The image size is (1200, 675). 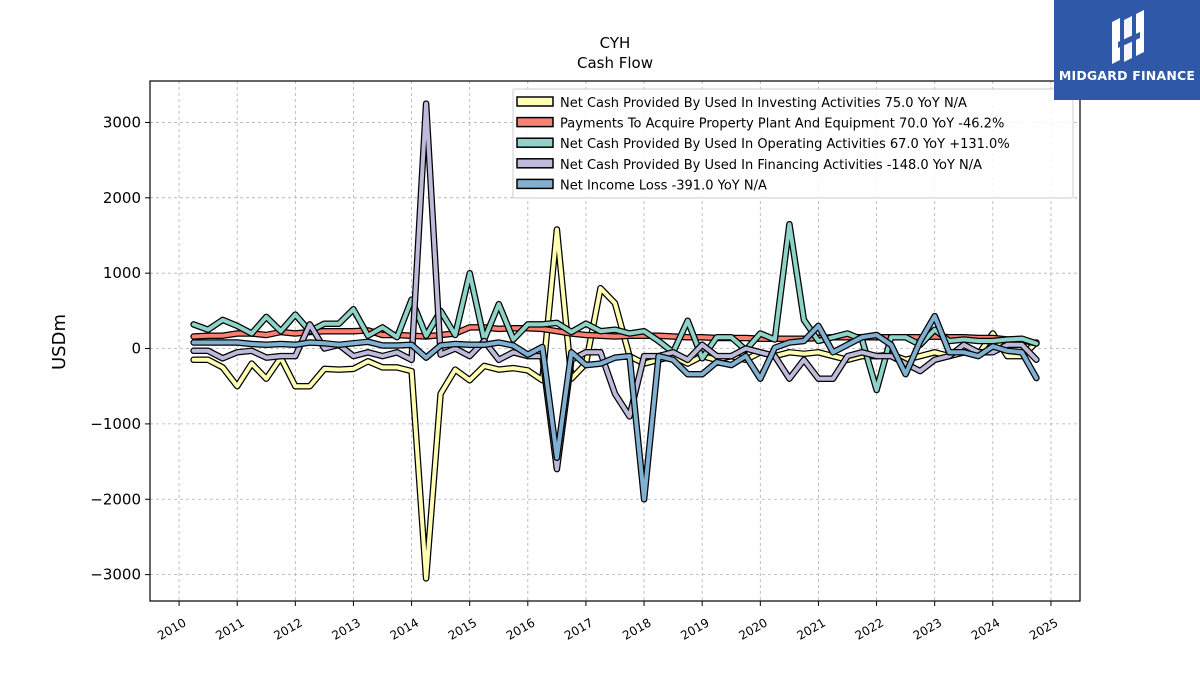 What do you see at coordinates (120, 348) in the screenshot?
I see `y-ticks: −3000 −2000 −1000 0 1000 2000 3000` at bounding box center [120, 348].